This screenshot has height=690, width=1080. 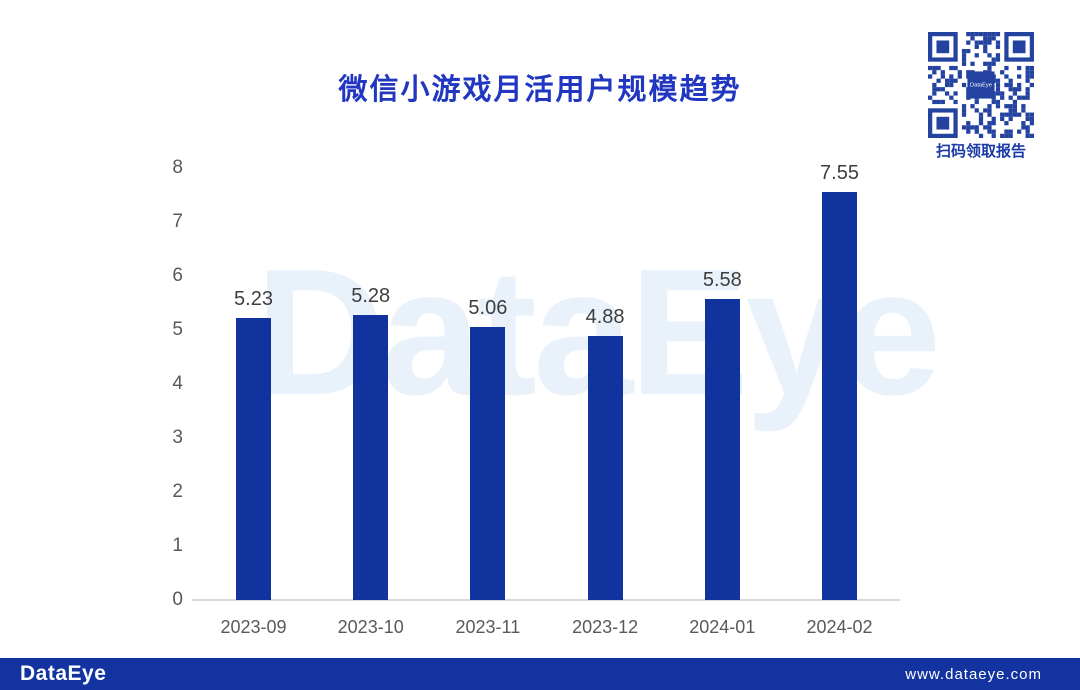 I want to click on qr-caption: 扫码领取报告, so click(x=980, y=151).